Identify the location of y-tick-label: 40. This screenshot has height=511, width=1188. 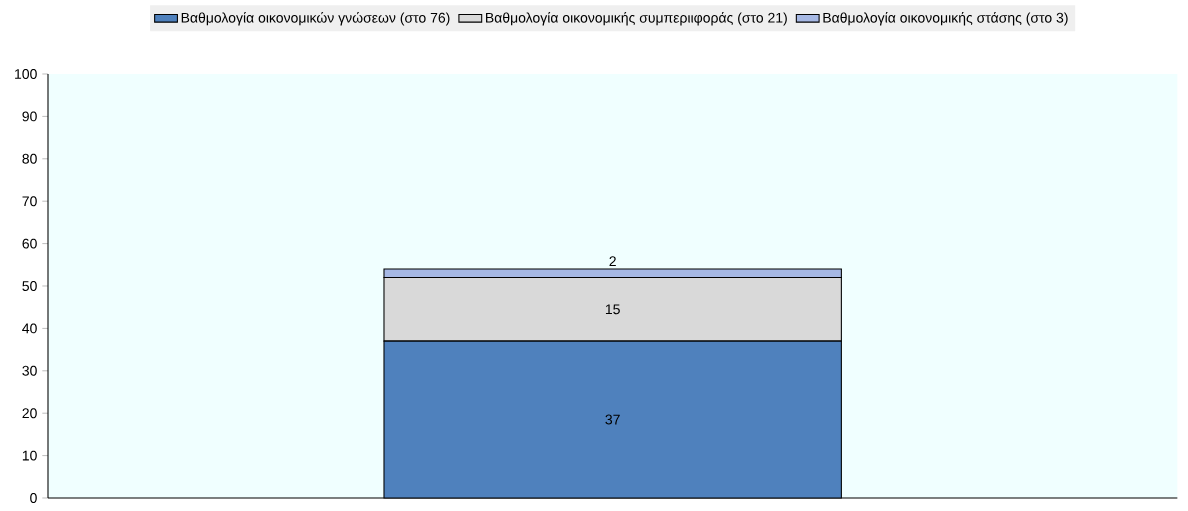
(29, 328).